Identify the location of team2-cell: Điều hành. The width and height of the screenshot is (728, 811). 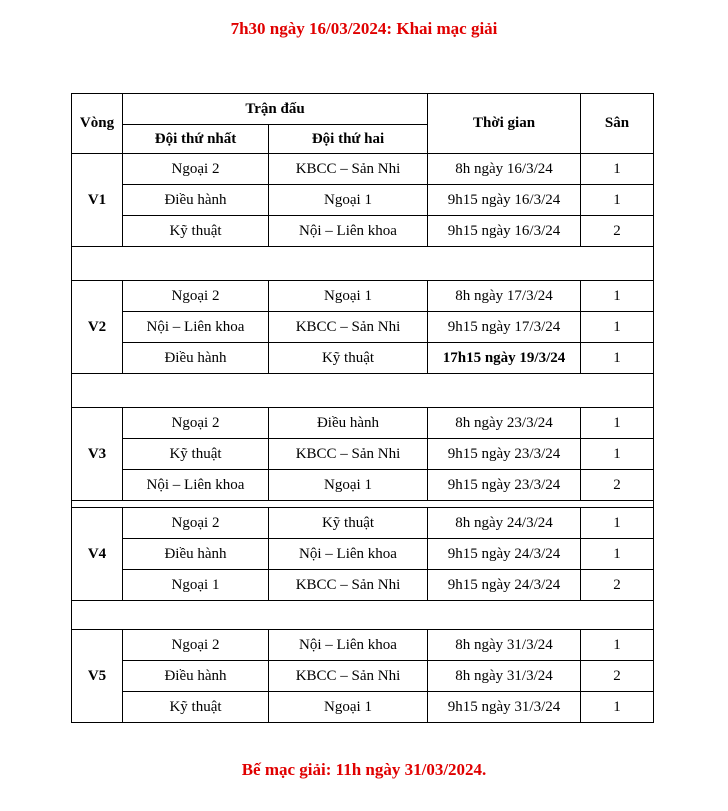
(348, 423).